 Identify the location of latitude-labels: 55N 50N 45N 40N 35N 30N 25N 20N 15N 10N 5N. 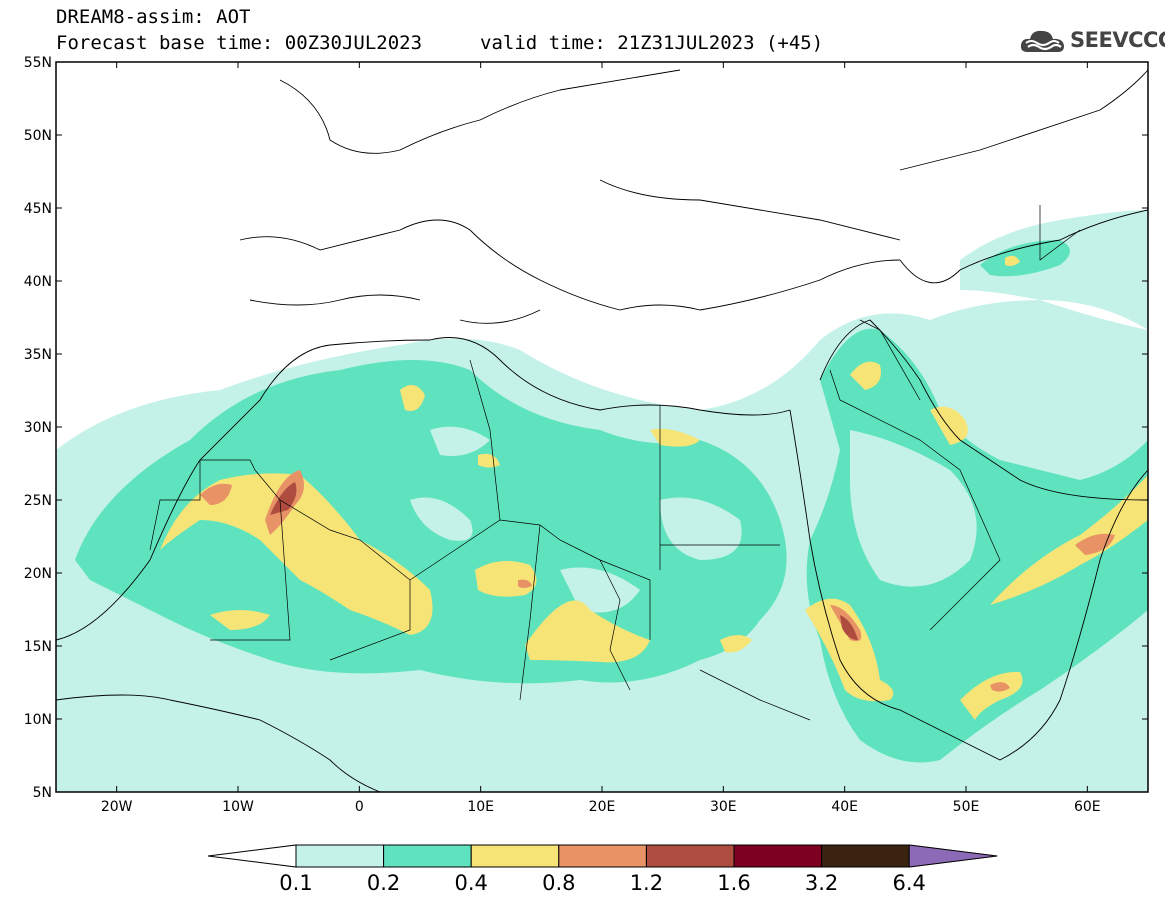
(38, 428).